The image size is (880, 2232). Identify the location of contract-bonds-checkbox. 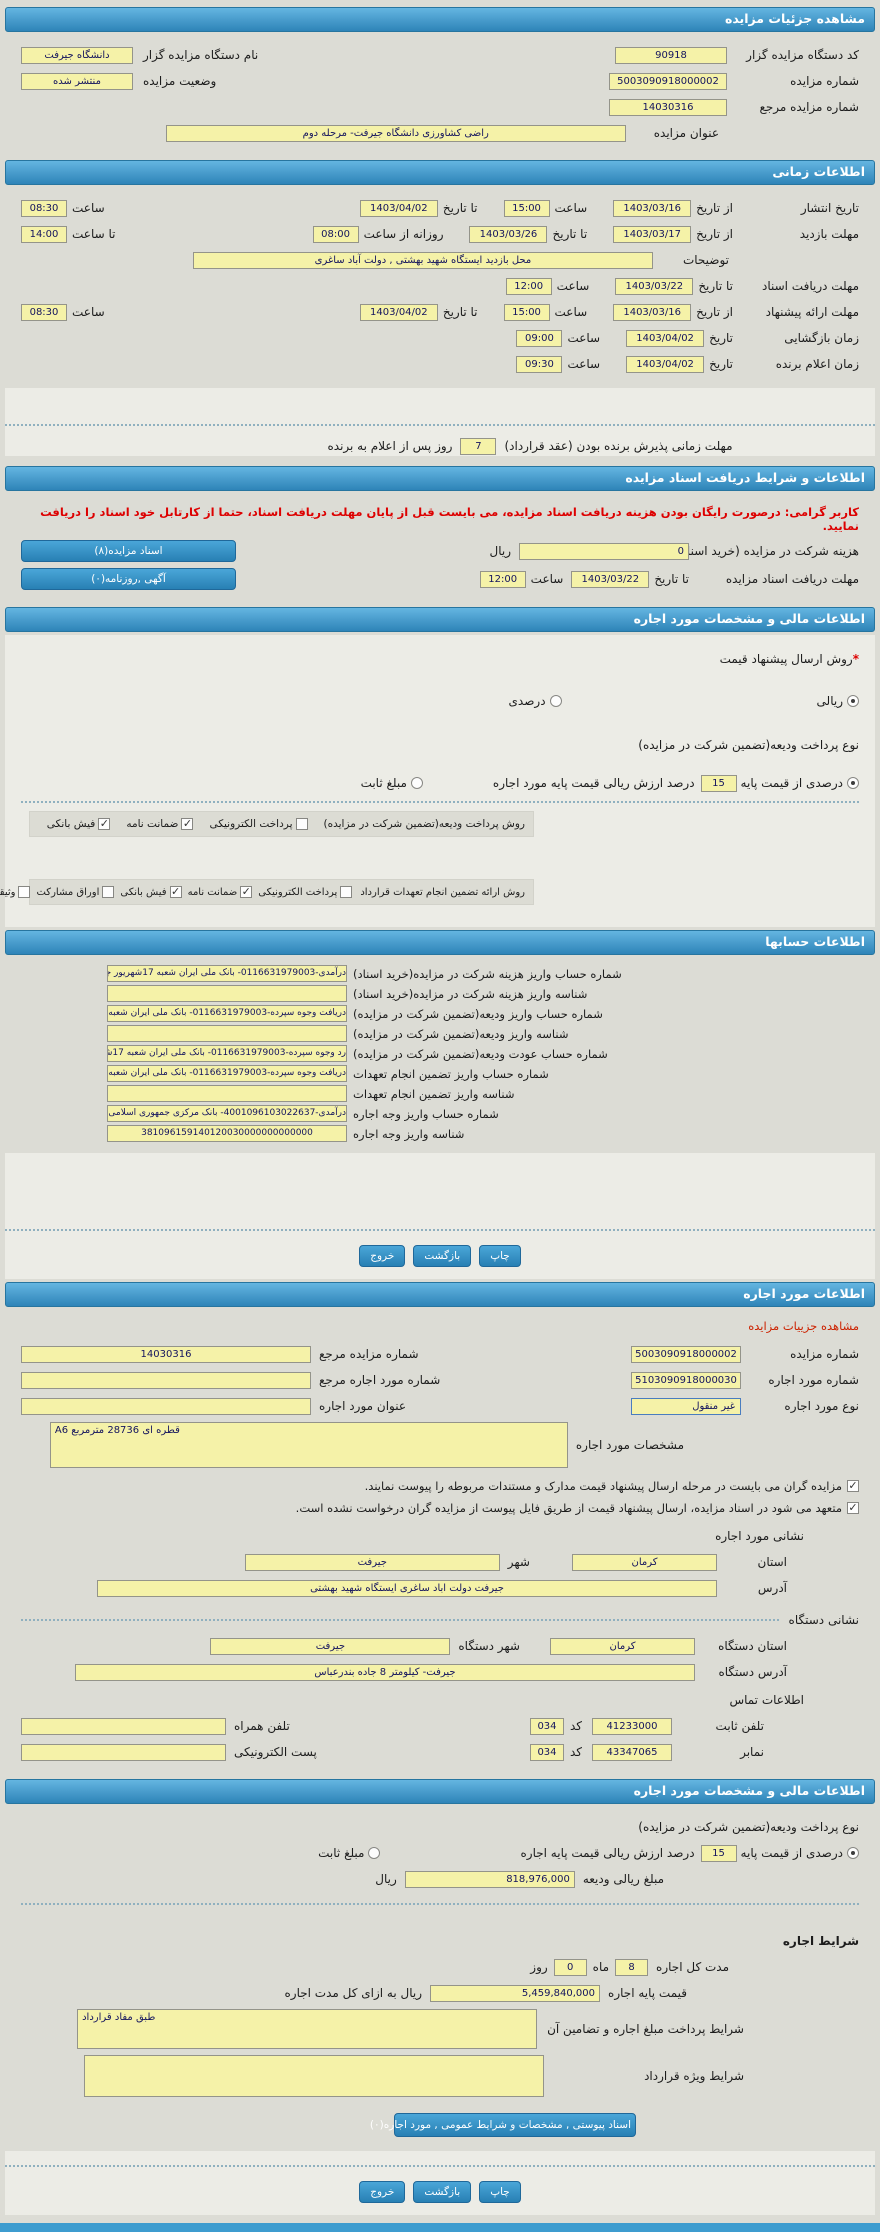
(108, 892).